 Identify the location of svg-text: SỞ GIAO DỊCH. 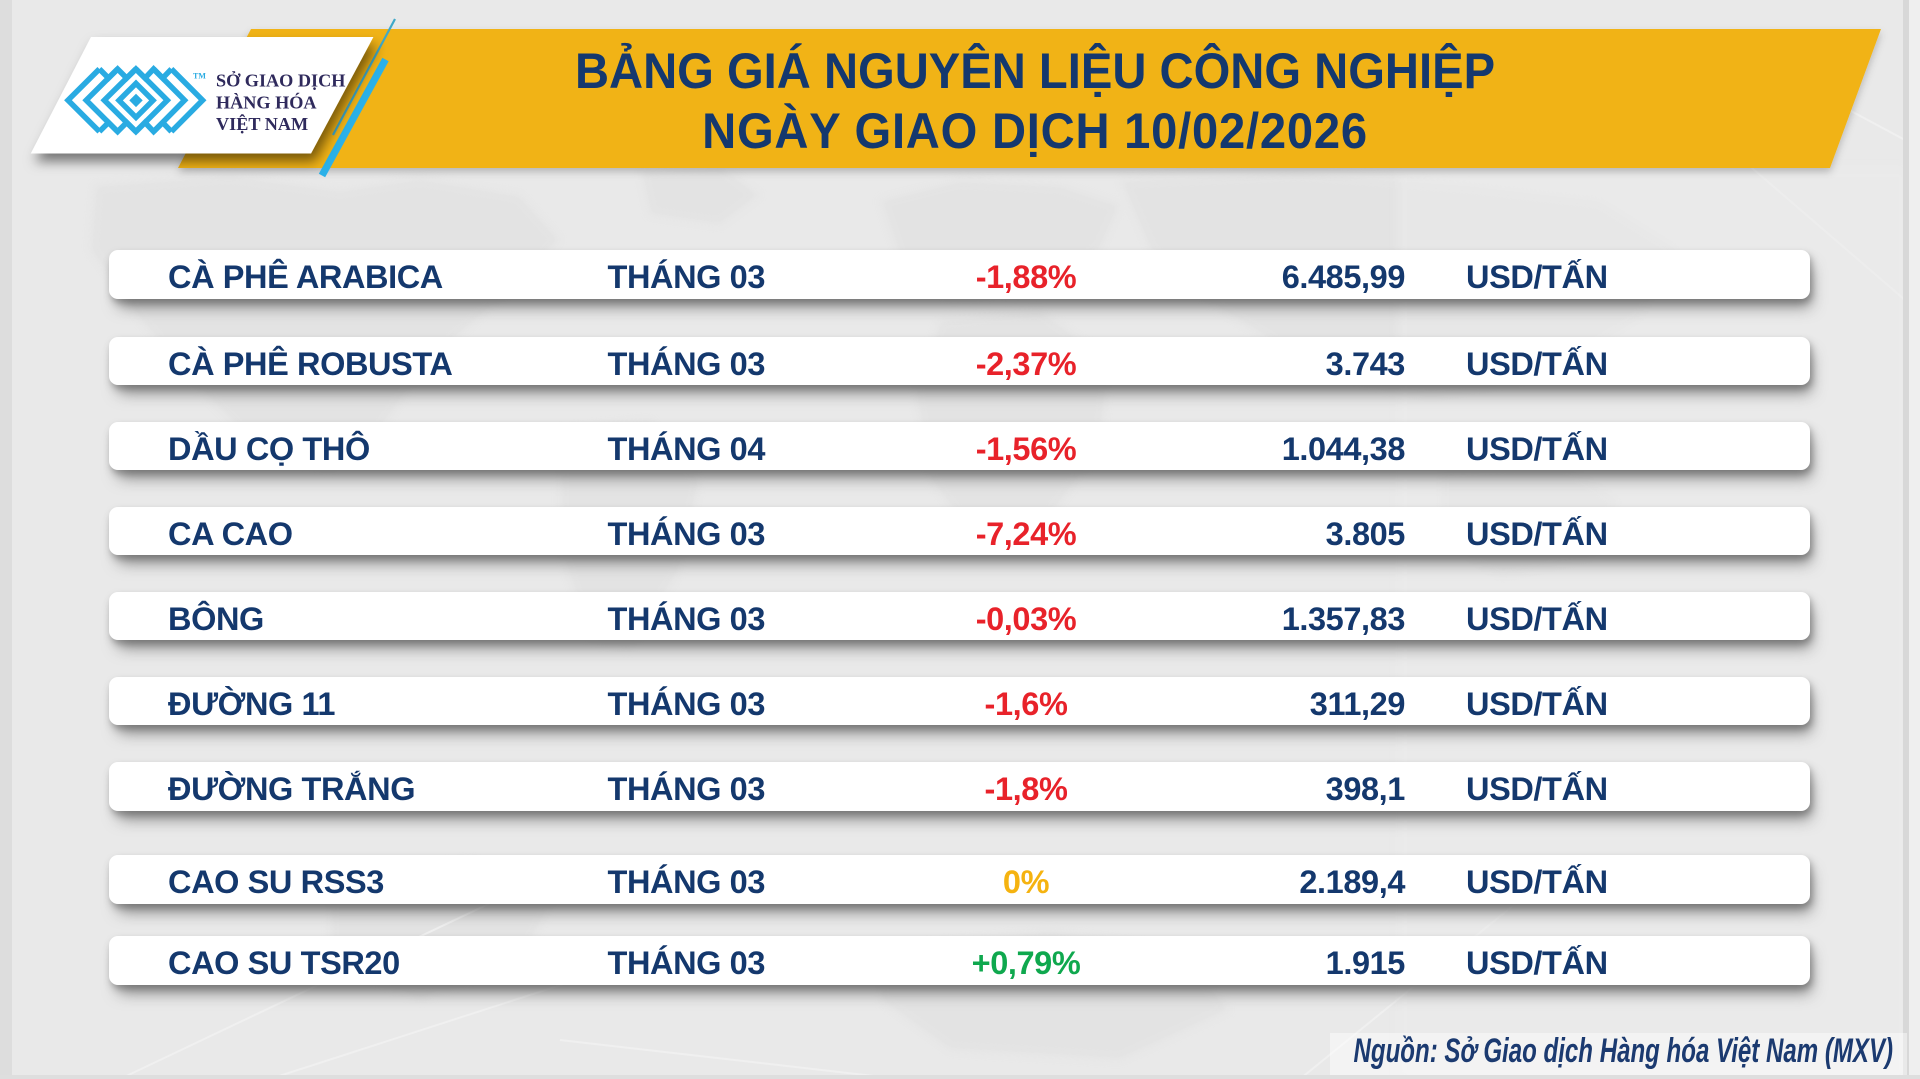
(280, 80).